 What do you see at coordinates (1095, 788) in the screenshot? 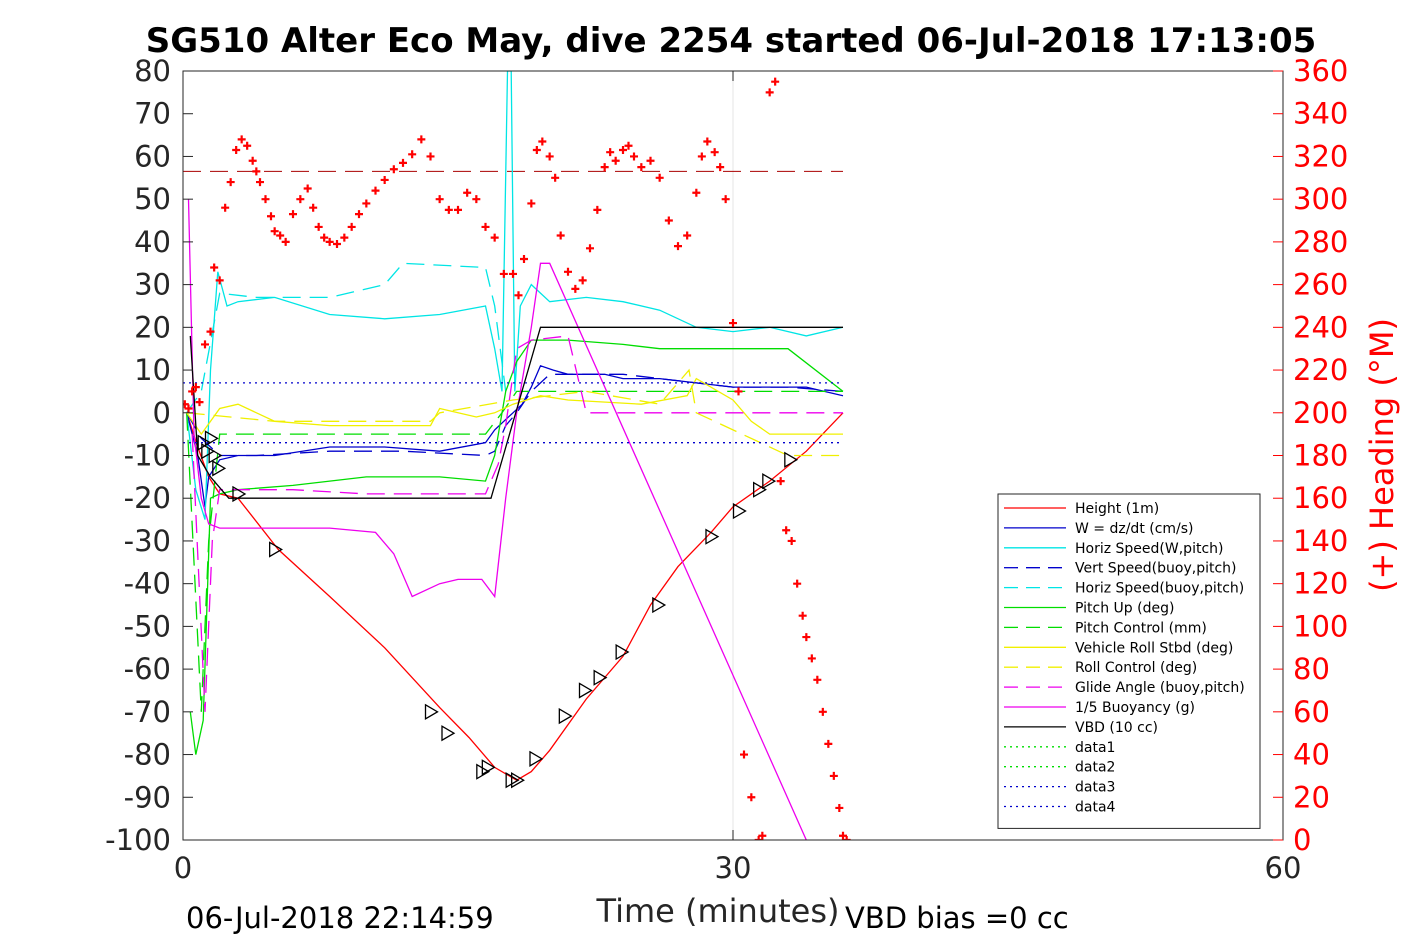
I see `legend-label-14: data3` at bounding box center [1095, 788].